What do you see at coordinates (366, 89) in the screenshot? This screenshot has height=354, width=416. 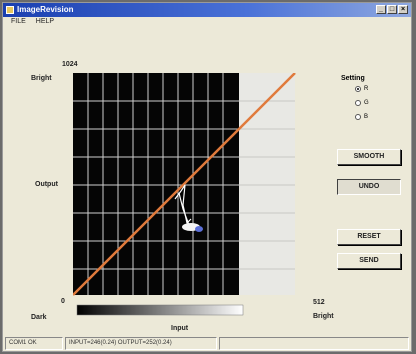 I see `radio-label: R` at bounding box center [366, 89].